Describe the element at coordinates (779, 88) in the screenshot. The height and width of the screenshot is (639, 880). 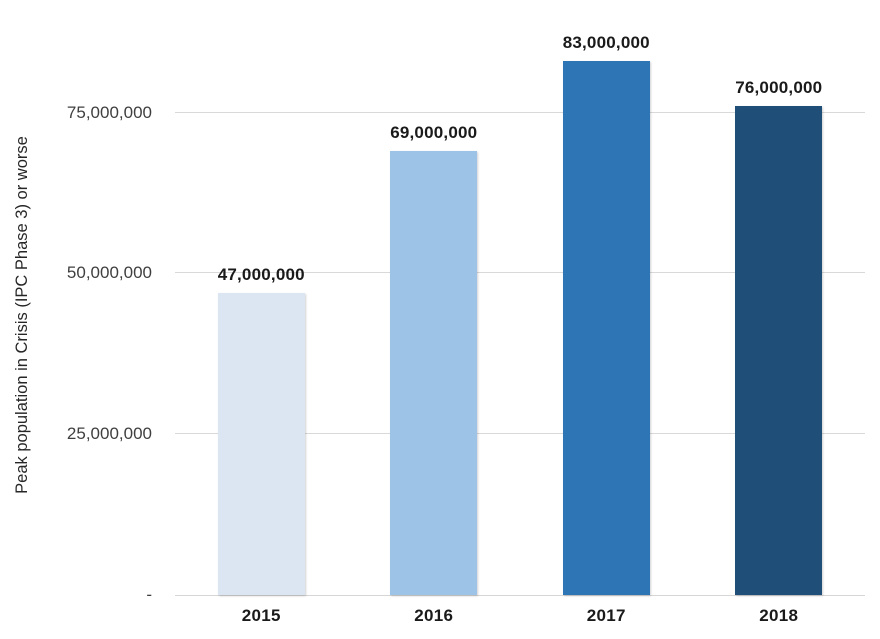
I see `bar-value-label: 76,000,000` at that location.